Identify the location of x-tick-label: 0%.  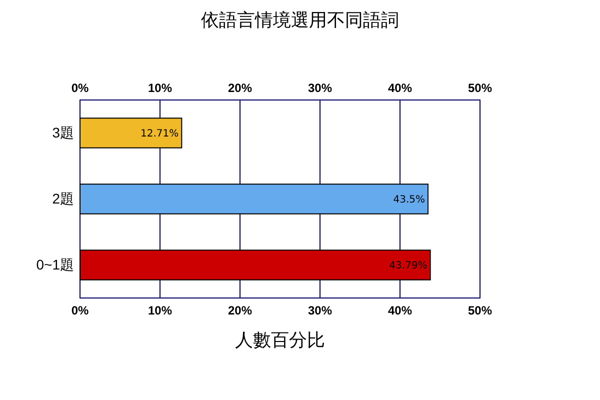
(80, 88).